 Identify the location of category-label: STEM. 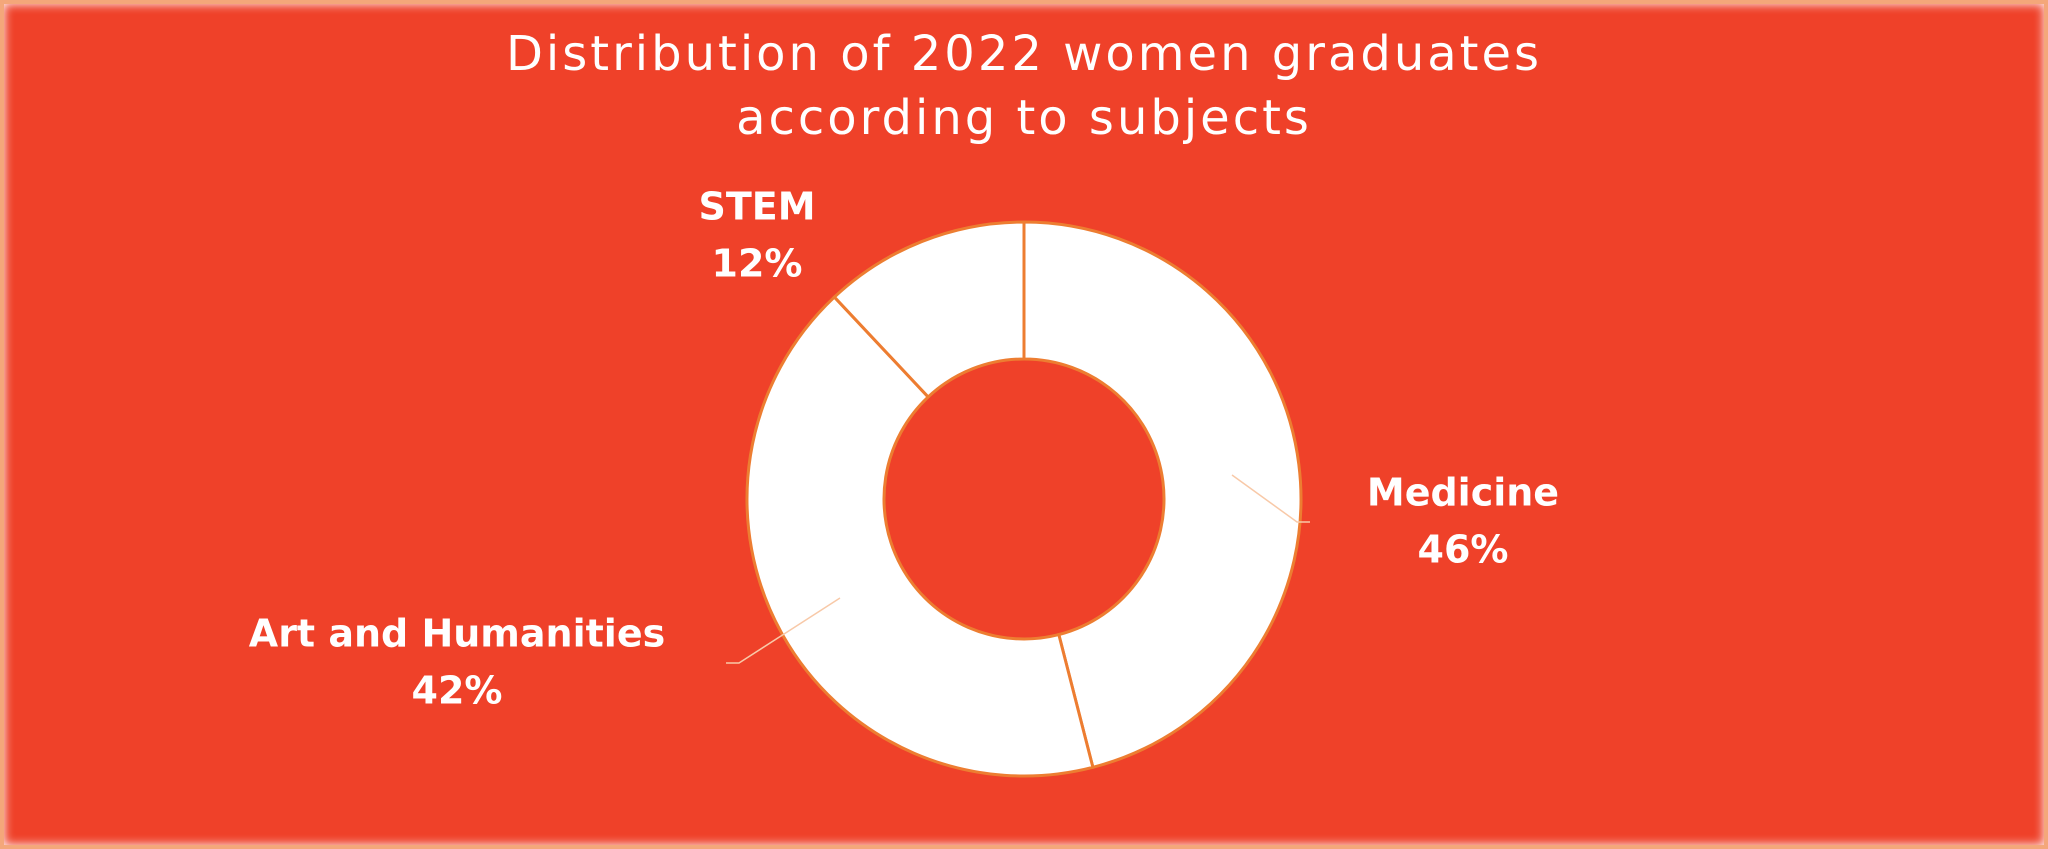
(756, 207).